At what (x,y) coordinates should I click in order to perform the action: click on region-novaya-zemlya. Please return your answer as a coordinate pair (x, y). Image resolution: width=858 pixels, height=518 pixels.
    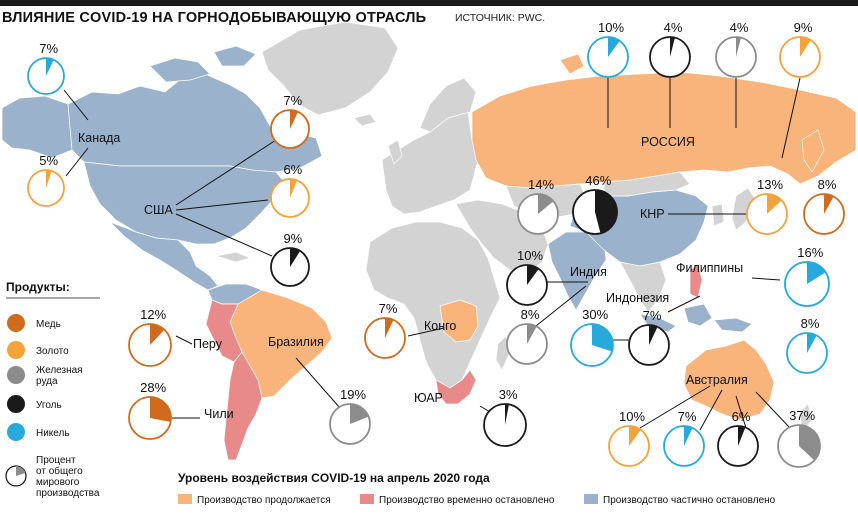
    Looking at the image, I should click on (572, 64).